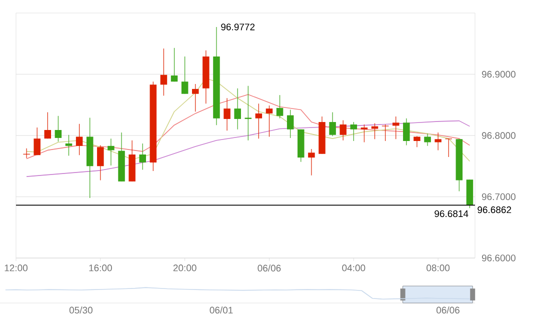  I want to click on x-tick-label: 20:00, so click(184, 268).